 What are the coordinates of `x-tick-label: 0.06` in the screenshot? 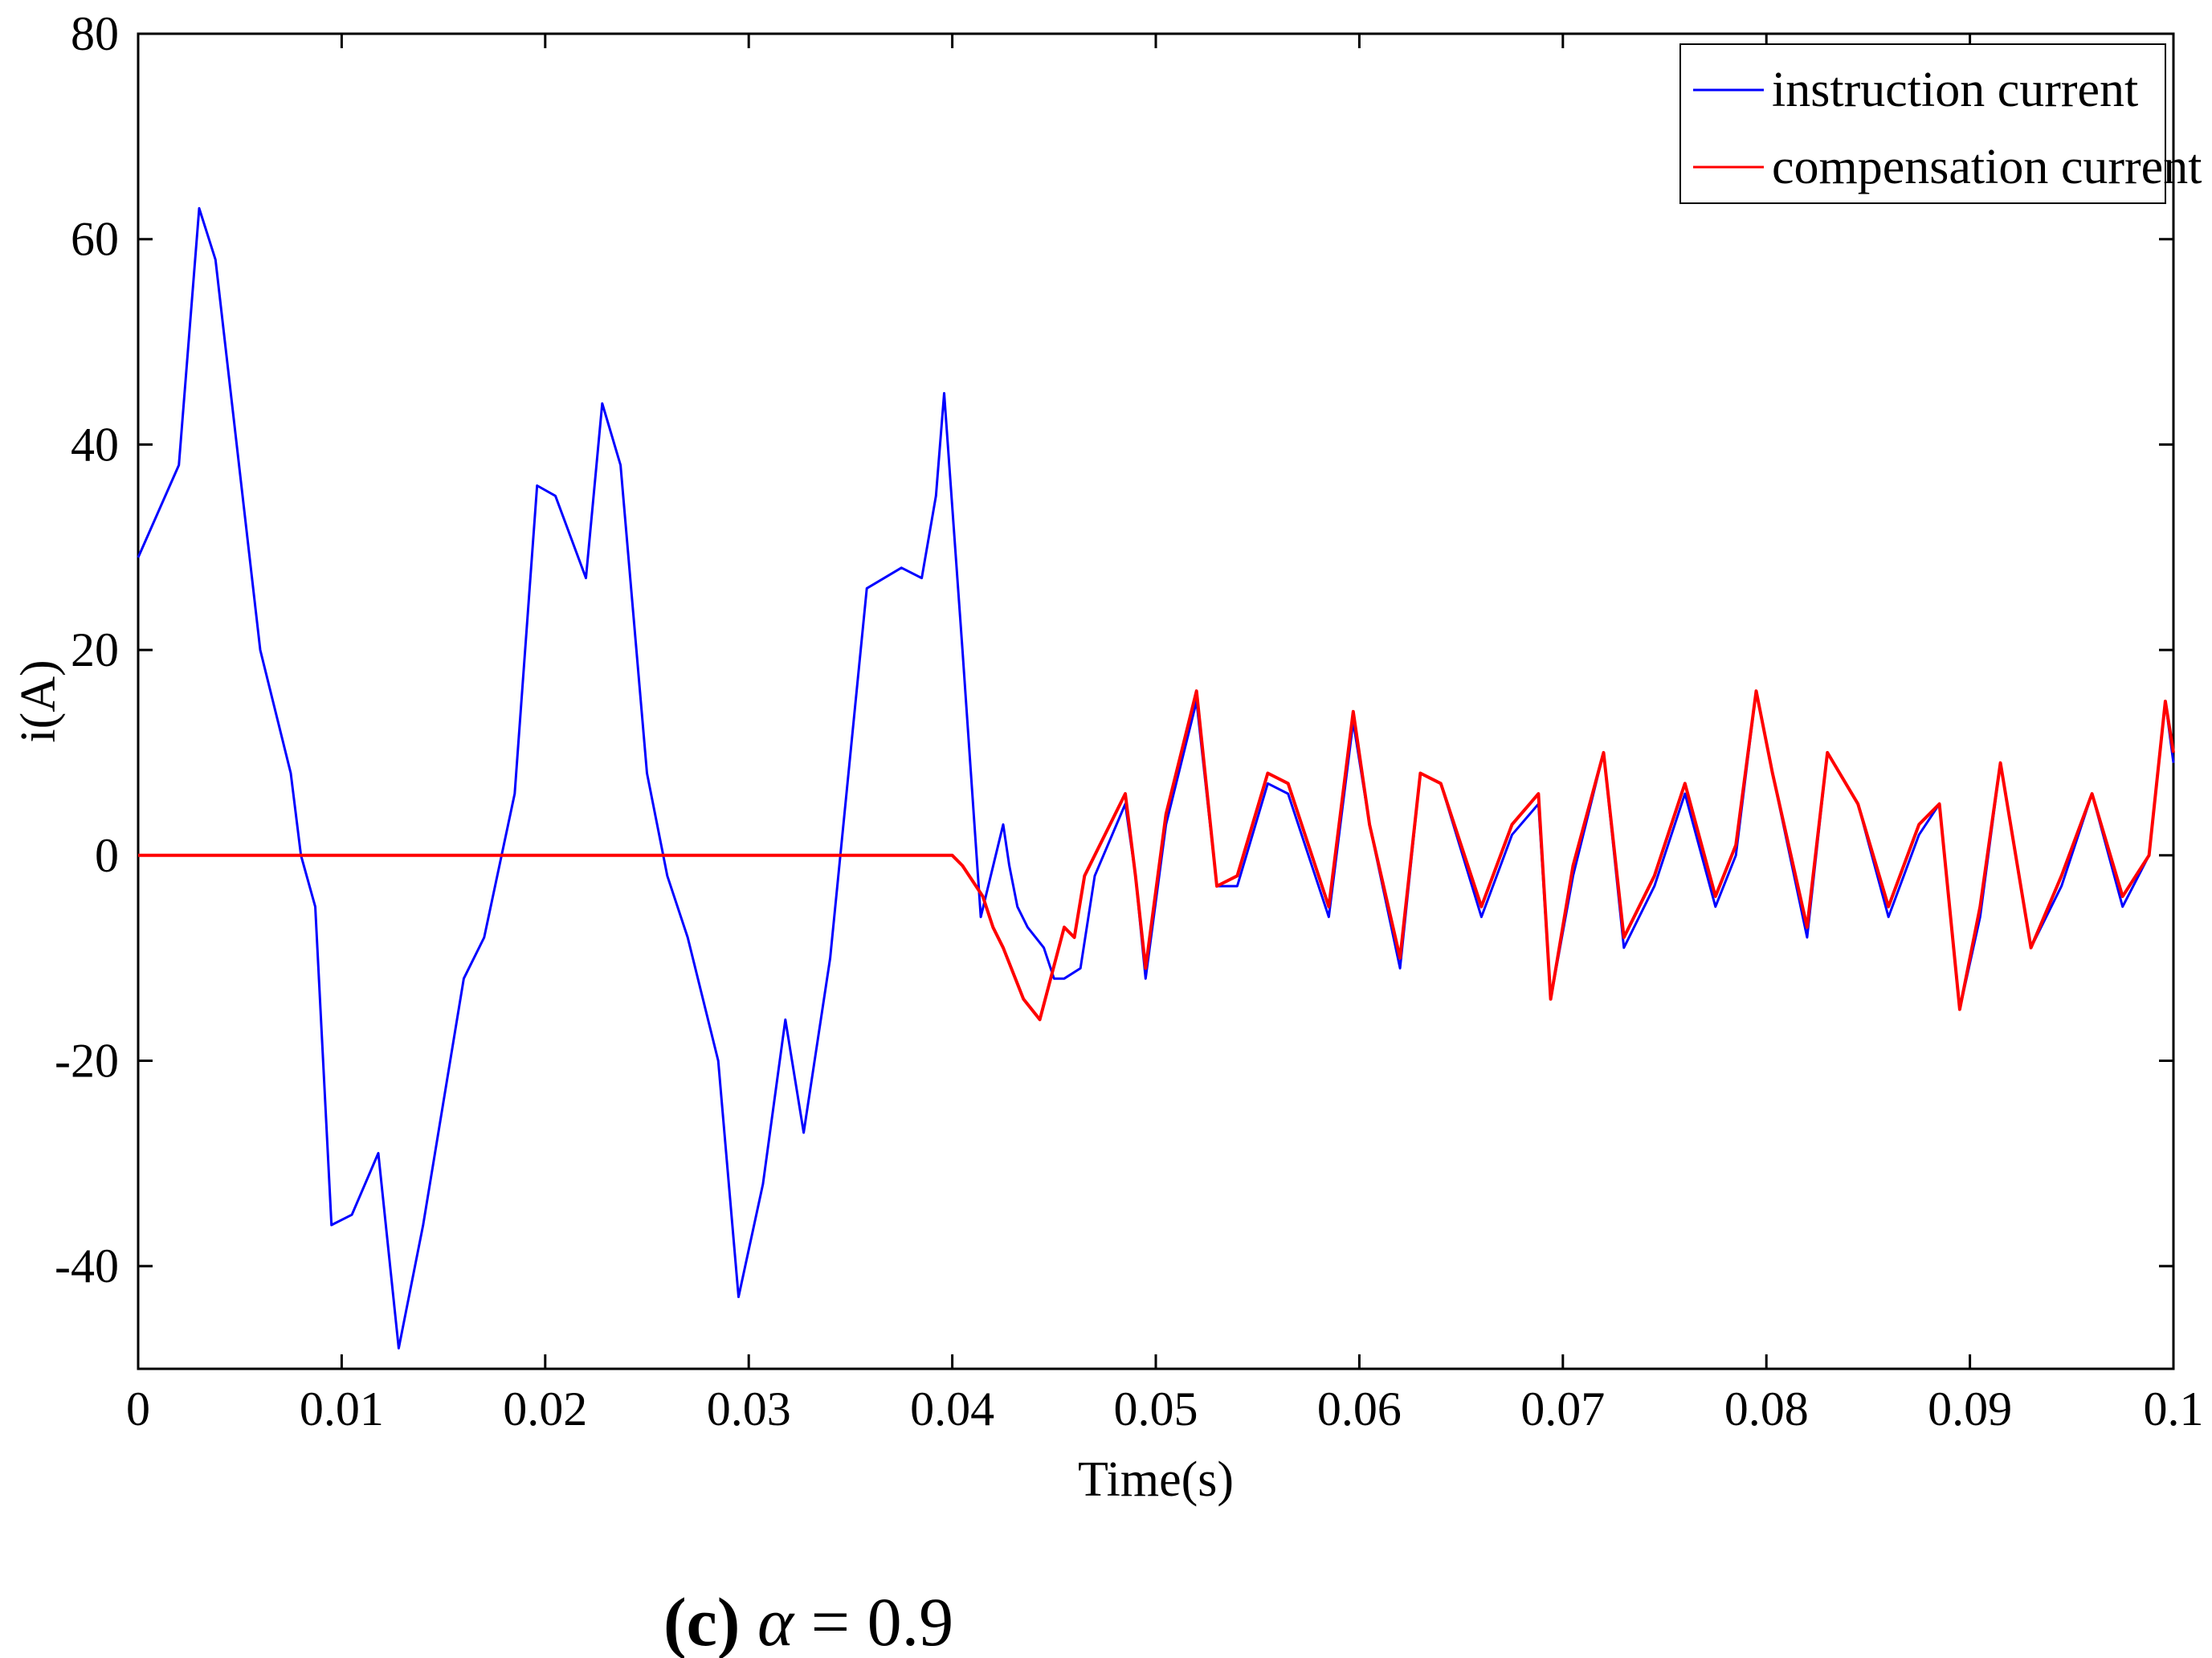 It's located at (1359, 1408).